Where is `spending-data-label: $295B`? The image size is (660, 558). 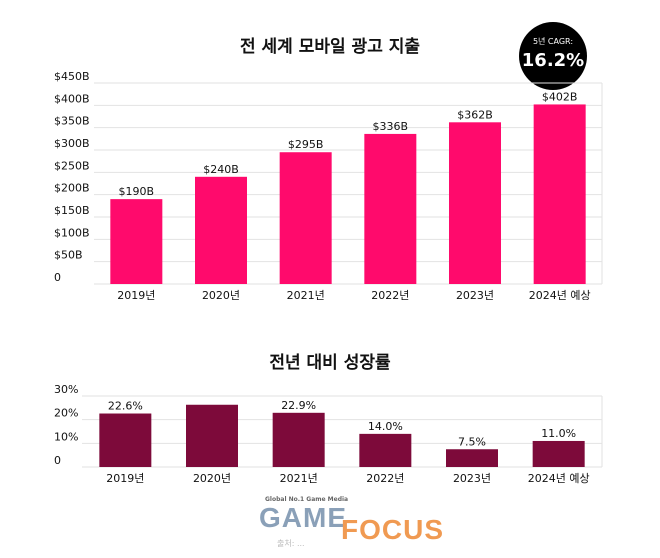
spending-data-label: $295B is located at coordinates (306, 144).